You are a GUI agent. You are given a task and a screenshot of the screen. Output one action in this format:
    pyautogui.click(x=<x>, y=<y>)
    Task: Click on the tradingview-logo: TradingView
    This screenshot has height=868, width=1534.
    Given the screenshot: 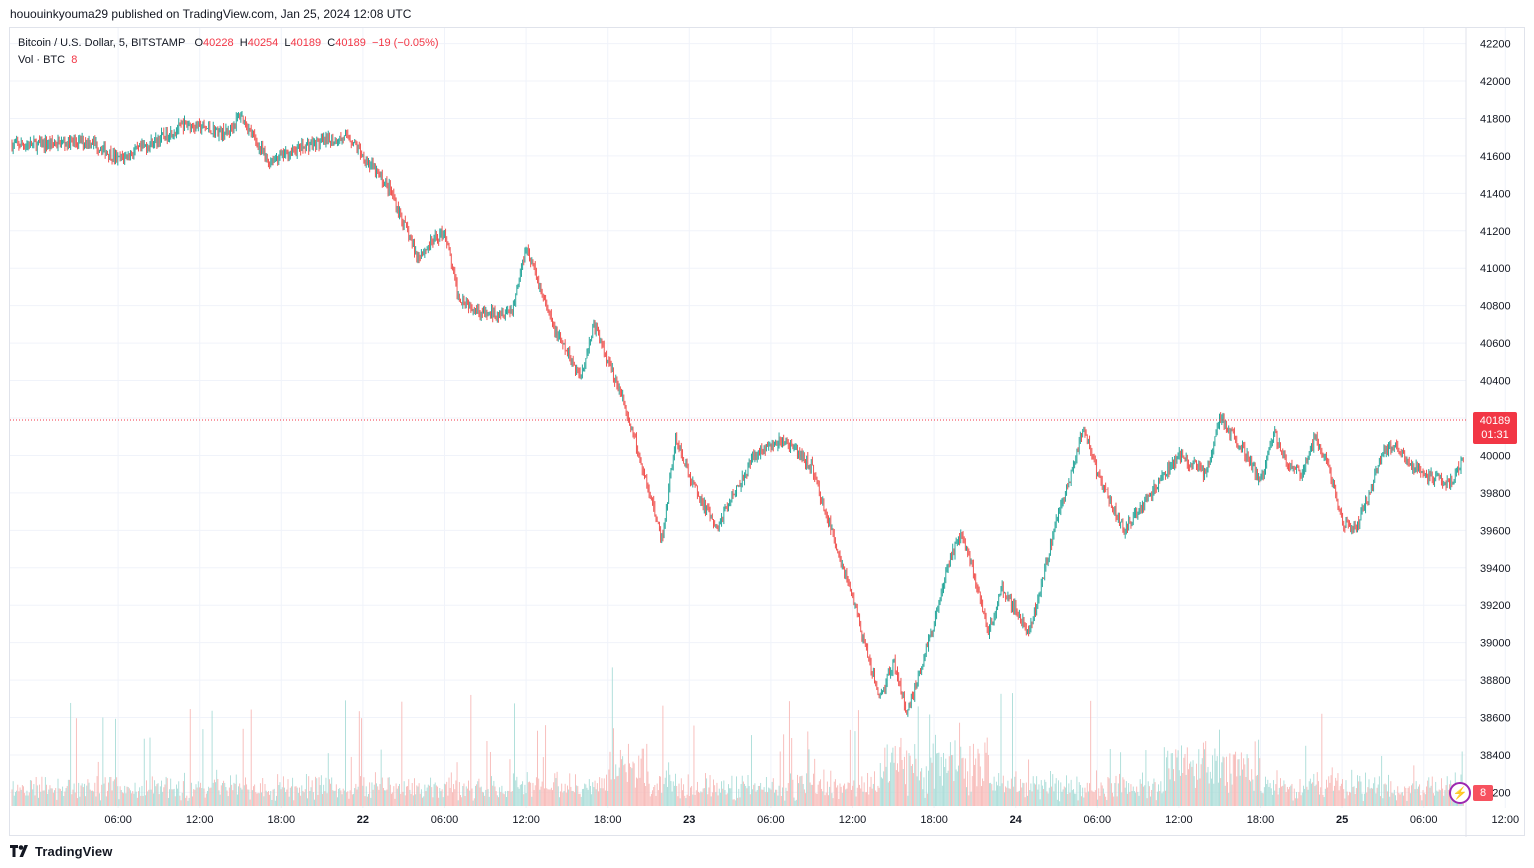 What is the action you would take?
    pyautogui.click(x=61, y=851)
    